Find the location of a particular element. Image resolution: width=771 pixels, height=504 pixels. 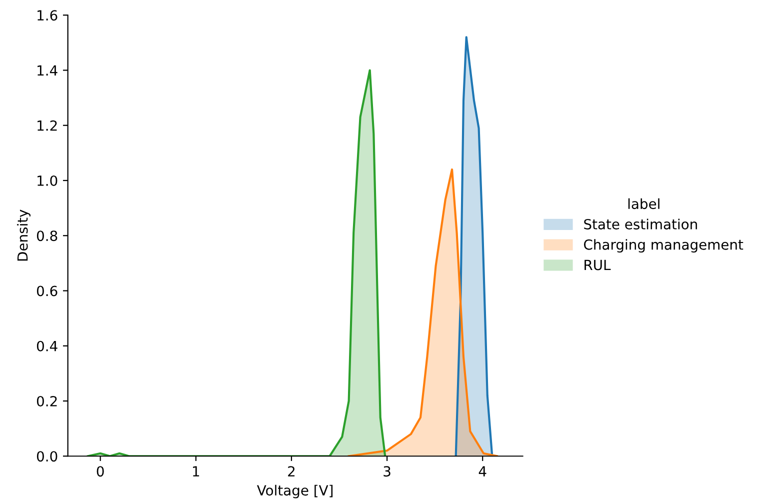

y-tick-label: 0.0 is located at coordinates (47, 456).